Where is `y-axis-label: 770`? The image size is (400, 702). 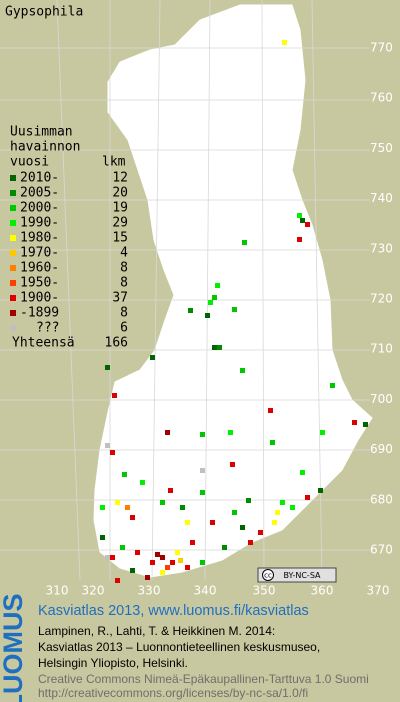
y-axis-label: 770 is located at coordinates (381, 48).